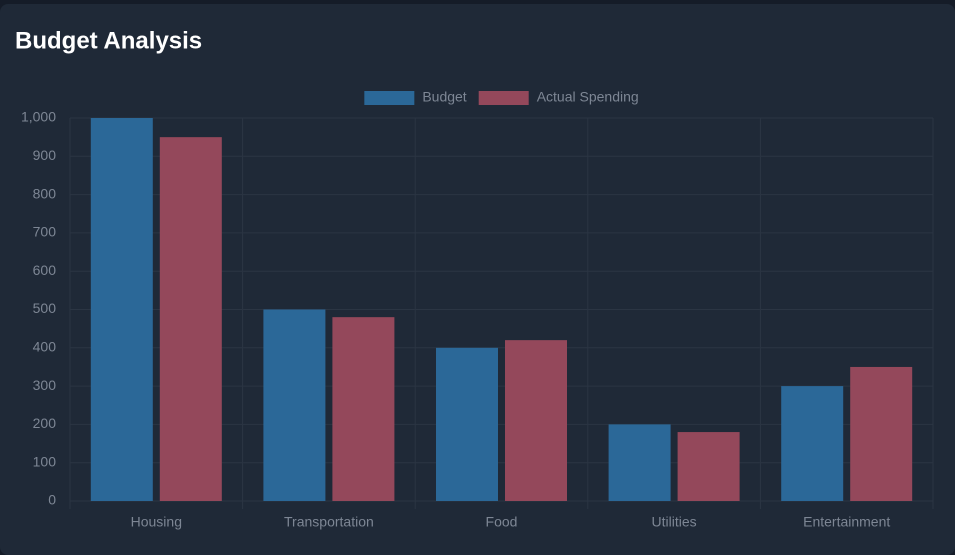 Image resolution: width=955 pixels, height=555 pixels. Describe the element at coordinates (45, 461) in the screenshot. I see `y-tick-label: 100` at that location.